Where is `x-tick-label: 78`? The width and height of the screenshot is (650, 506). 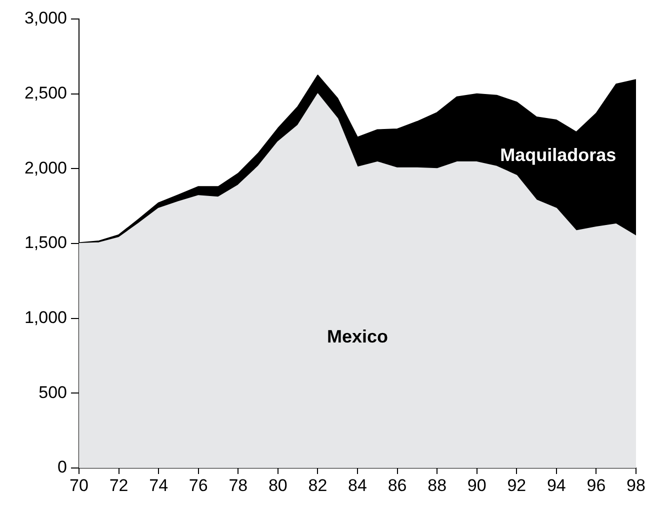 x-tick-label: 78 is located at coordinates (238, 485).